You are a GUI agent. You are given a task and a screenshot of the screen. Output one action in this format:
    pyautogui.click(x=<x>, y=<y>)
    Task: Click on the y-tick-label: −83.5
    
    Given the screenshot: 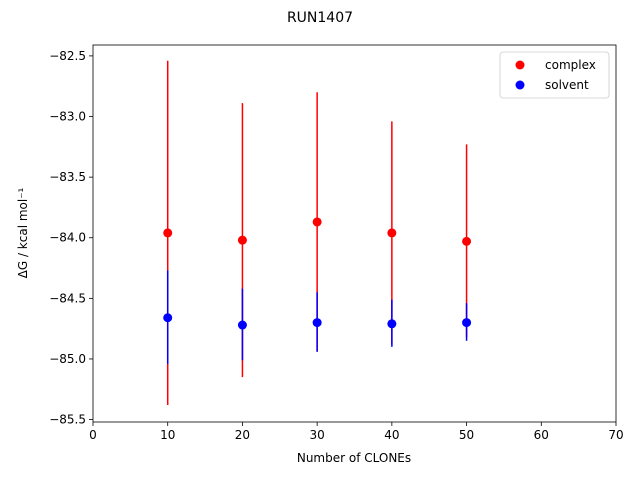 What is the action you would take?
    pyautogui.click(x=67, y=177)
    